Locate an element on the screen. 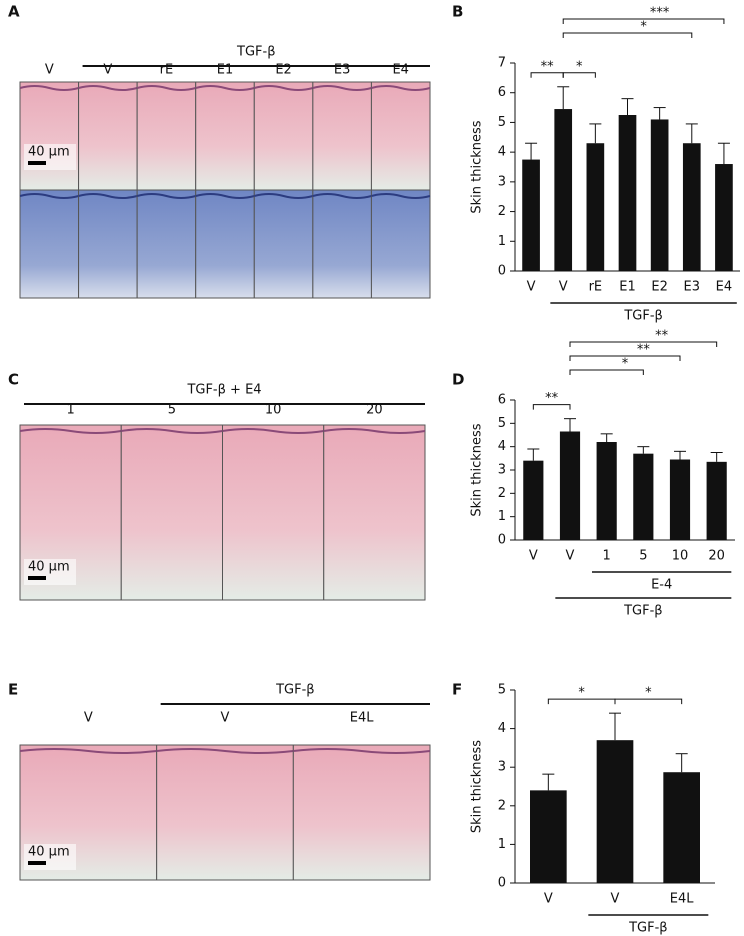 The width and height of the screenshot is (744, 936). significance-label: *** is located at coordinates (660, 13).